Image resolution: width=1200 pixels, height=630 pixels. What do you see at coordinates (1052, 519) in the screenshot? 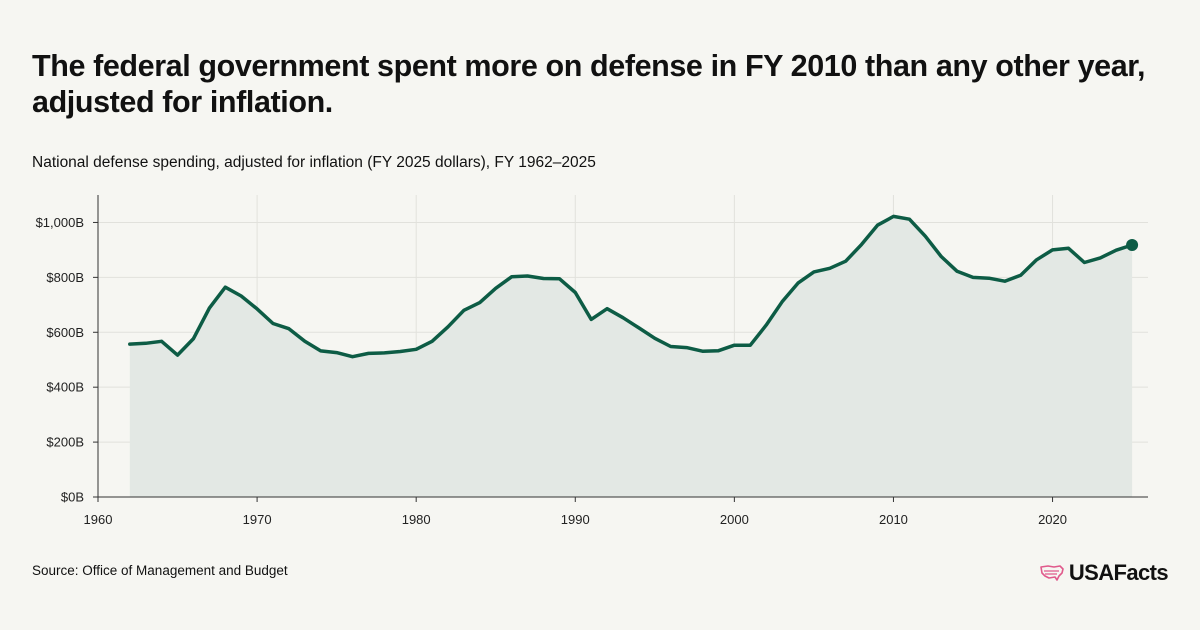
I see `x-tick-label: 2020` at bounding box center [1052, 519].